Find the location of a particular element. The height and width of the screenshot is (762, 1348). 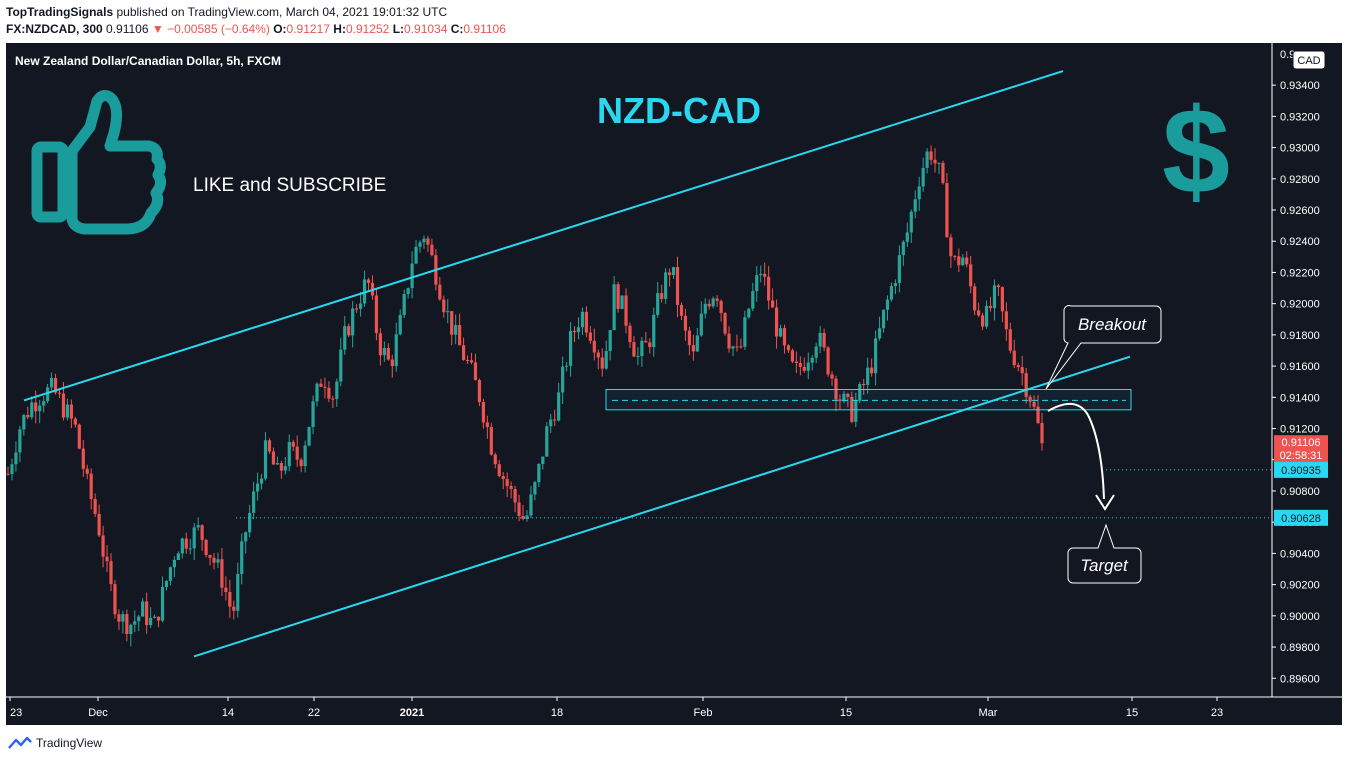

open-label: O: is located at coordinates (280, 29).